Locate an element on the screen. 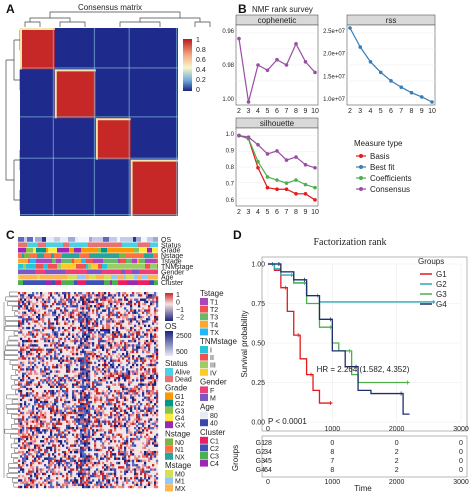  dendrogram-branch is located at coordinates (13, 362).